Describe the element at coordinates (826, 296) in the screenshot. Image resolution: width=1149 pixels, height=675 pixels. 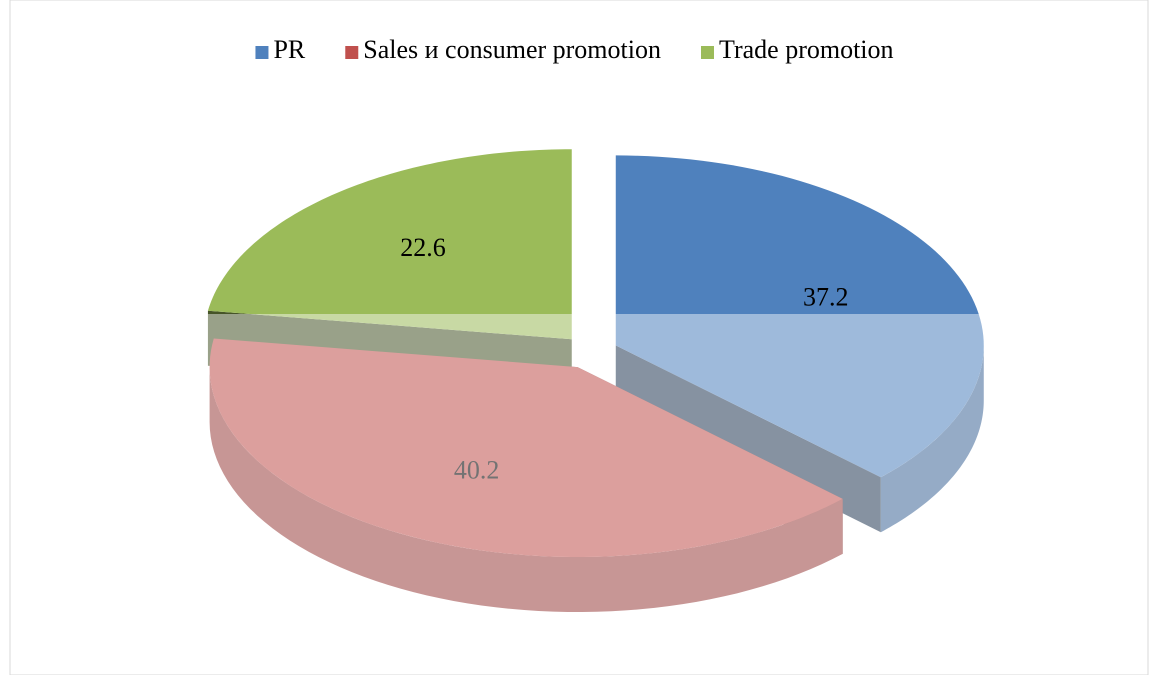
I see `data-label: 37.2` at that location.